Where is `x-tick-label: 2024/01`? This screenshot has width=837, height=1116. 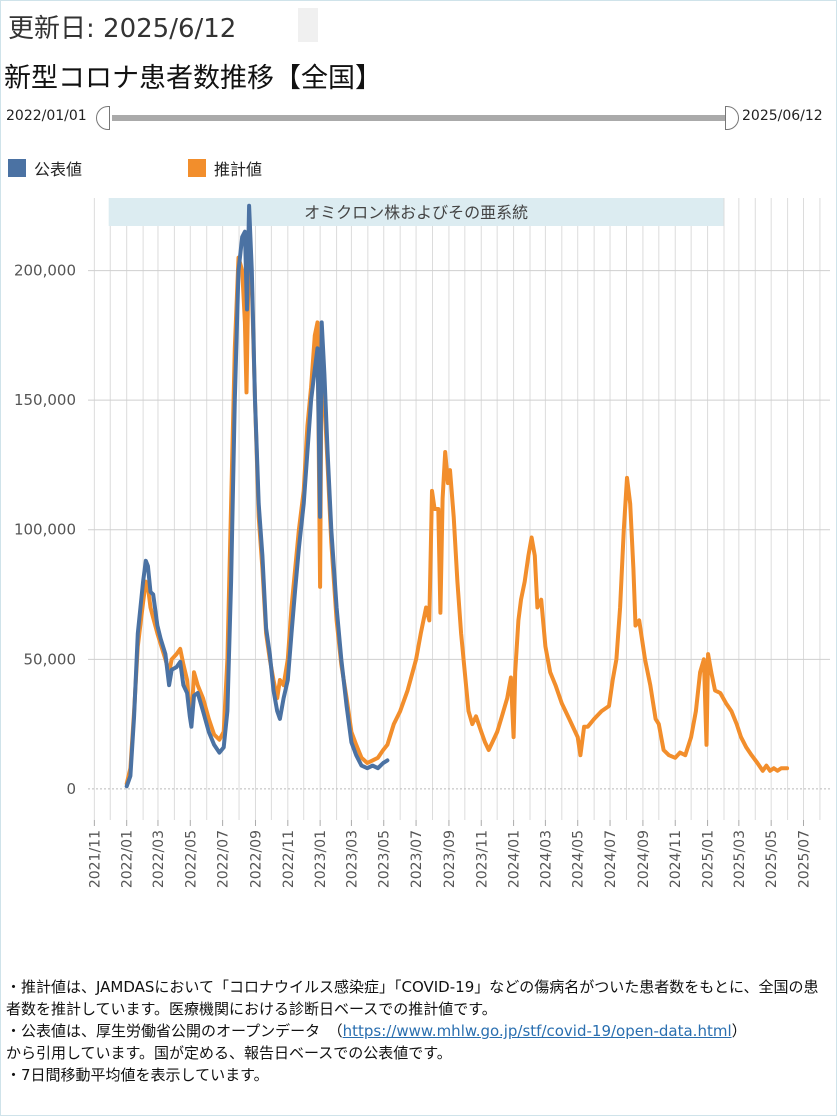
x-tick-label: 2024/01 is located at coordinates (515, 859).